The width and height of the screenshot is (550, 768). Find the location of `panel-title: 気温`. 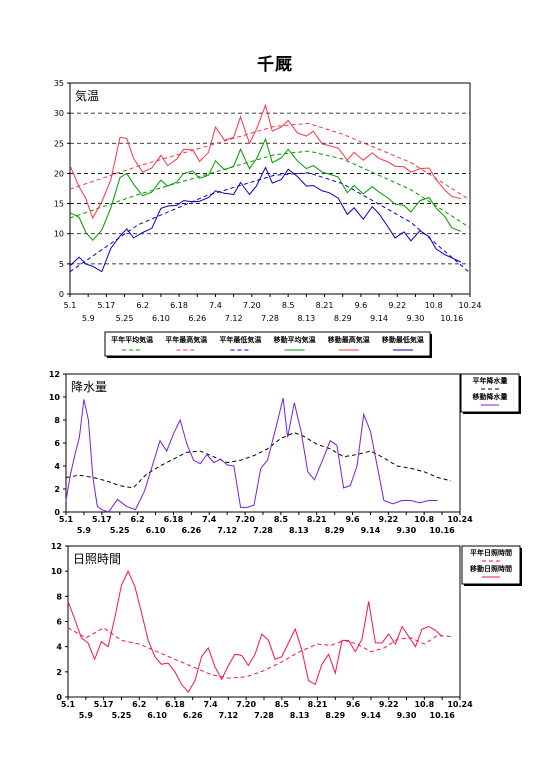

panel-title: 気温 is located at coordinates (87, 95).